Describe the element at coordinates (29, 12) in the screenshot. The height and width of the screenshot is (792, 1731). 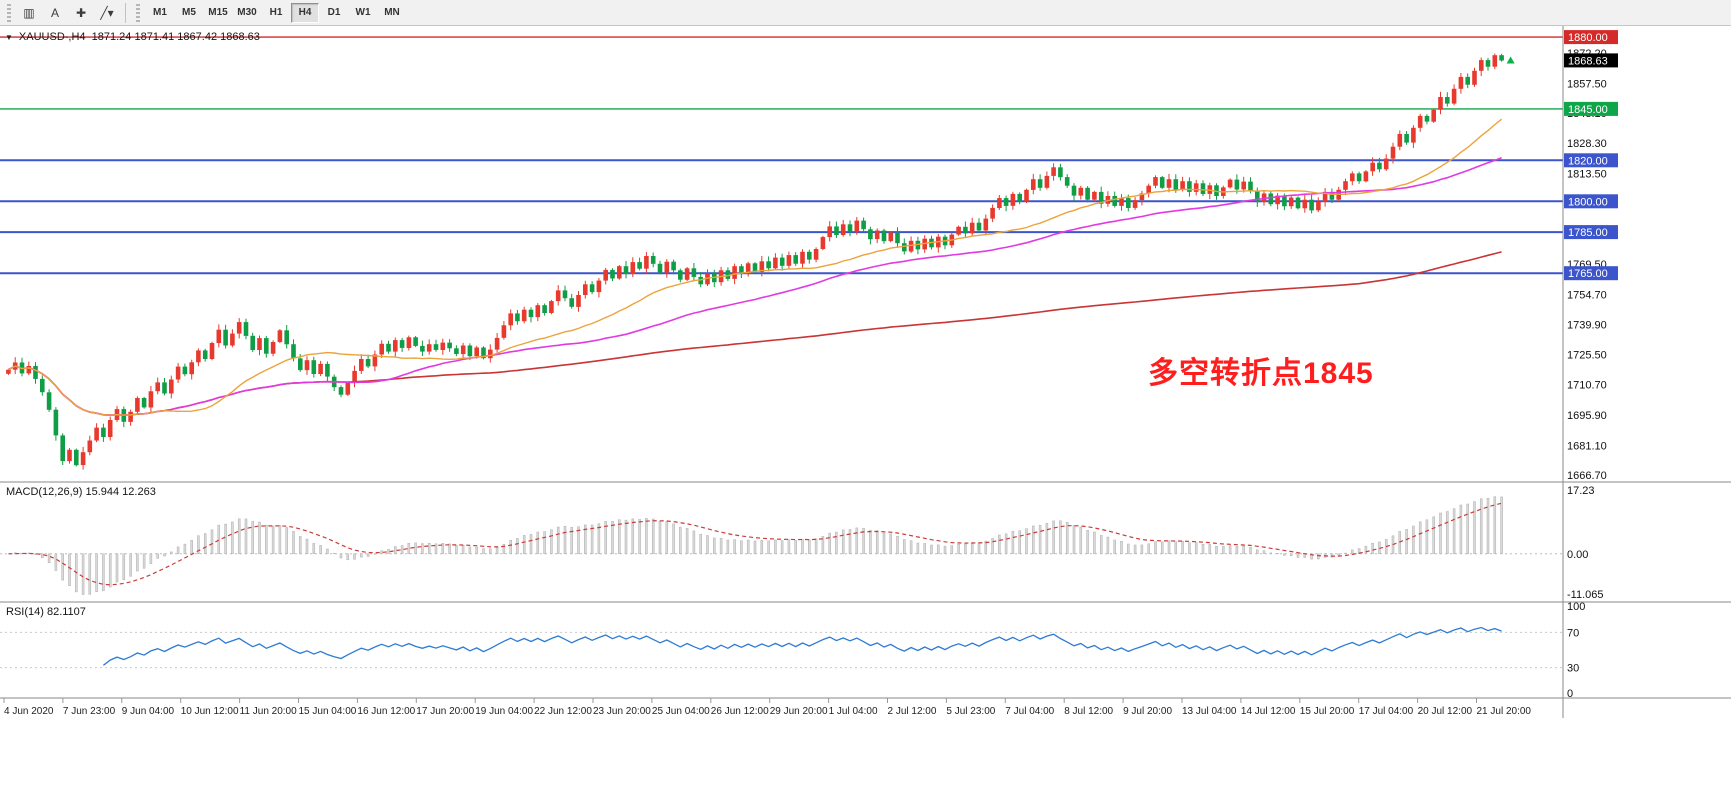
I see `charts-icon: ▥` at that location.